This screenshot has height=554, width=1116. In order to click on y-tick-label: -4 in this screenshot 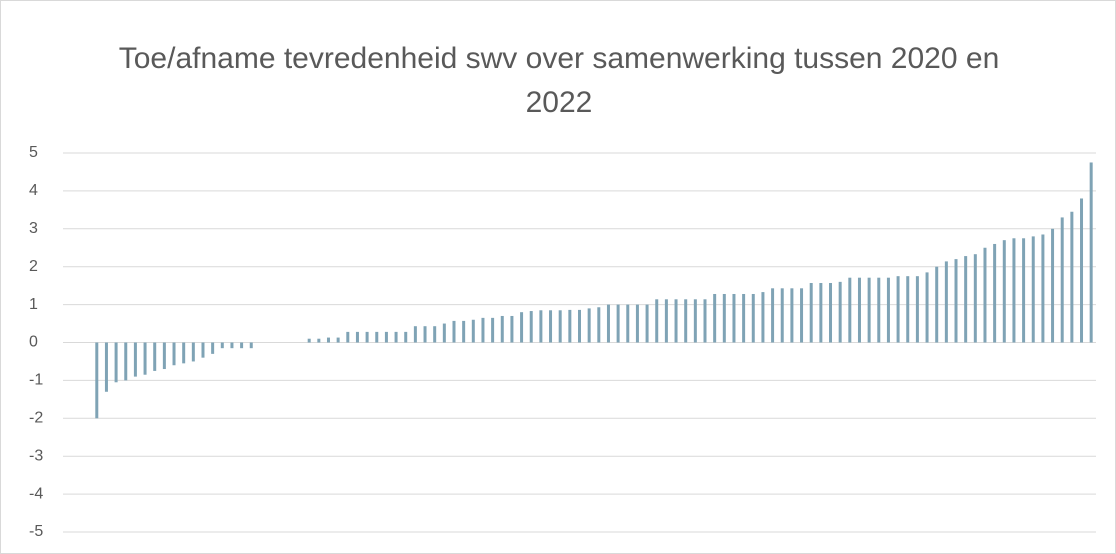, I will do `click(36, 493)`.